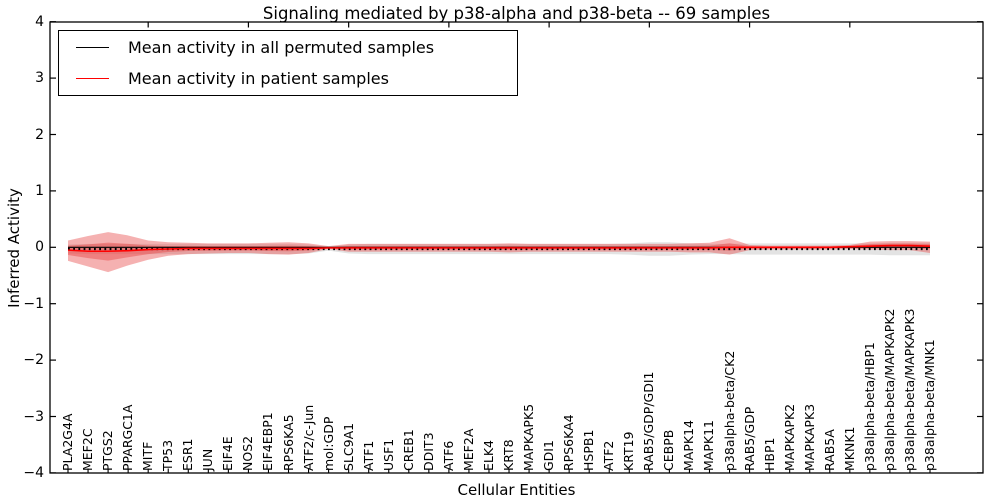  Describe the element at coordinates (281, 47) in the screenshot. I see `legend-label: Mean activity in all permuted samples` at that location.